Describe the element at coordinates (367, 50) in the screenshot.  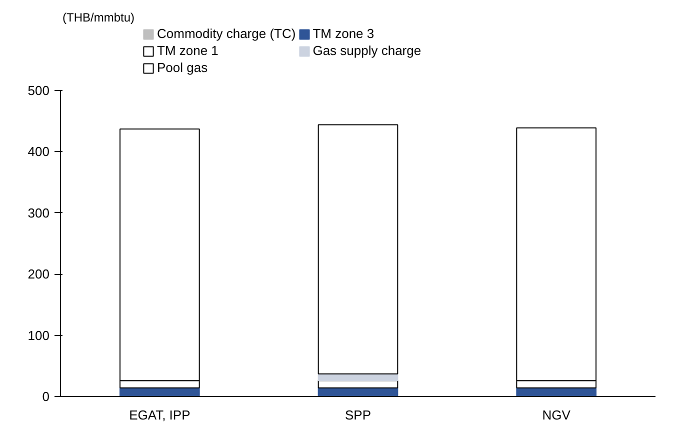
I see `legend-label: Gas supply charge` at that location.